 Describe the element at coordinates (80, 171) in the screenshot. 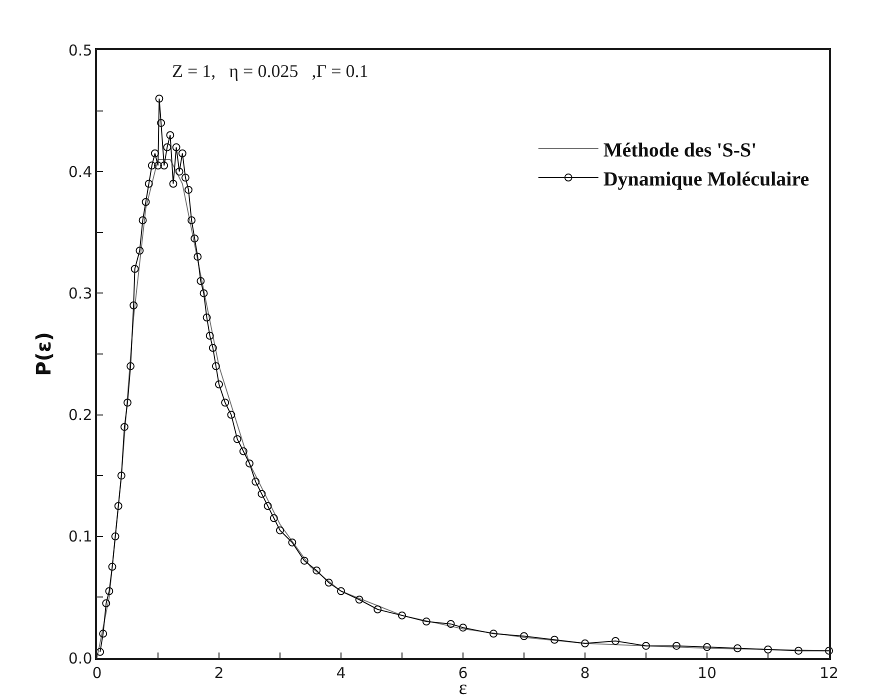

I see `y-tick-label: 0.4` at that location.